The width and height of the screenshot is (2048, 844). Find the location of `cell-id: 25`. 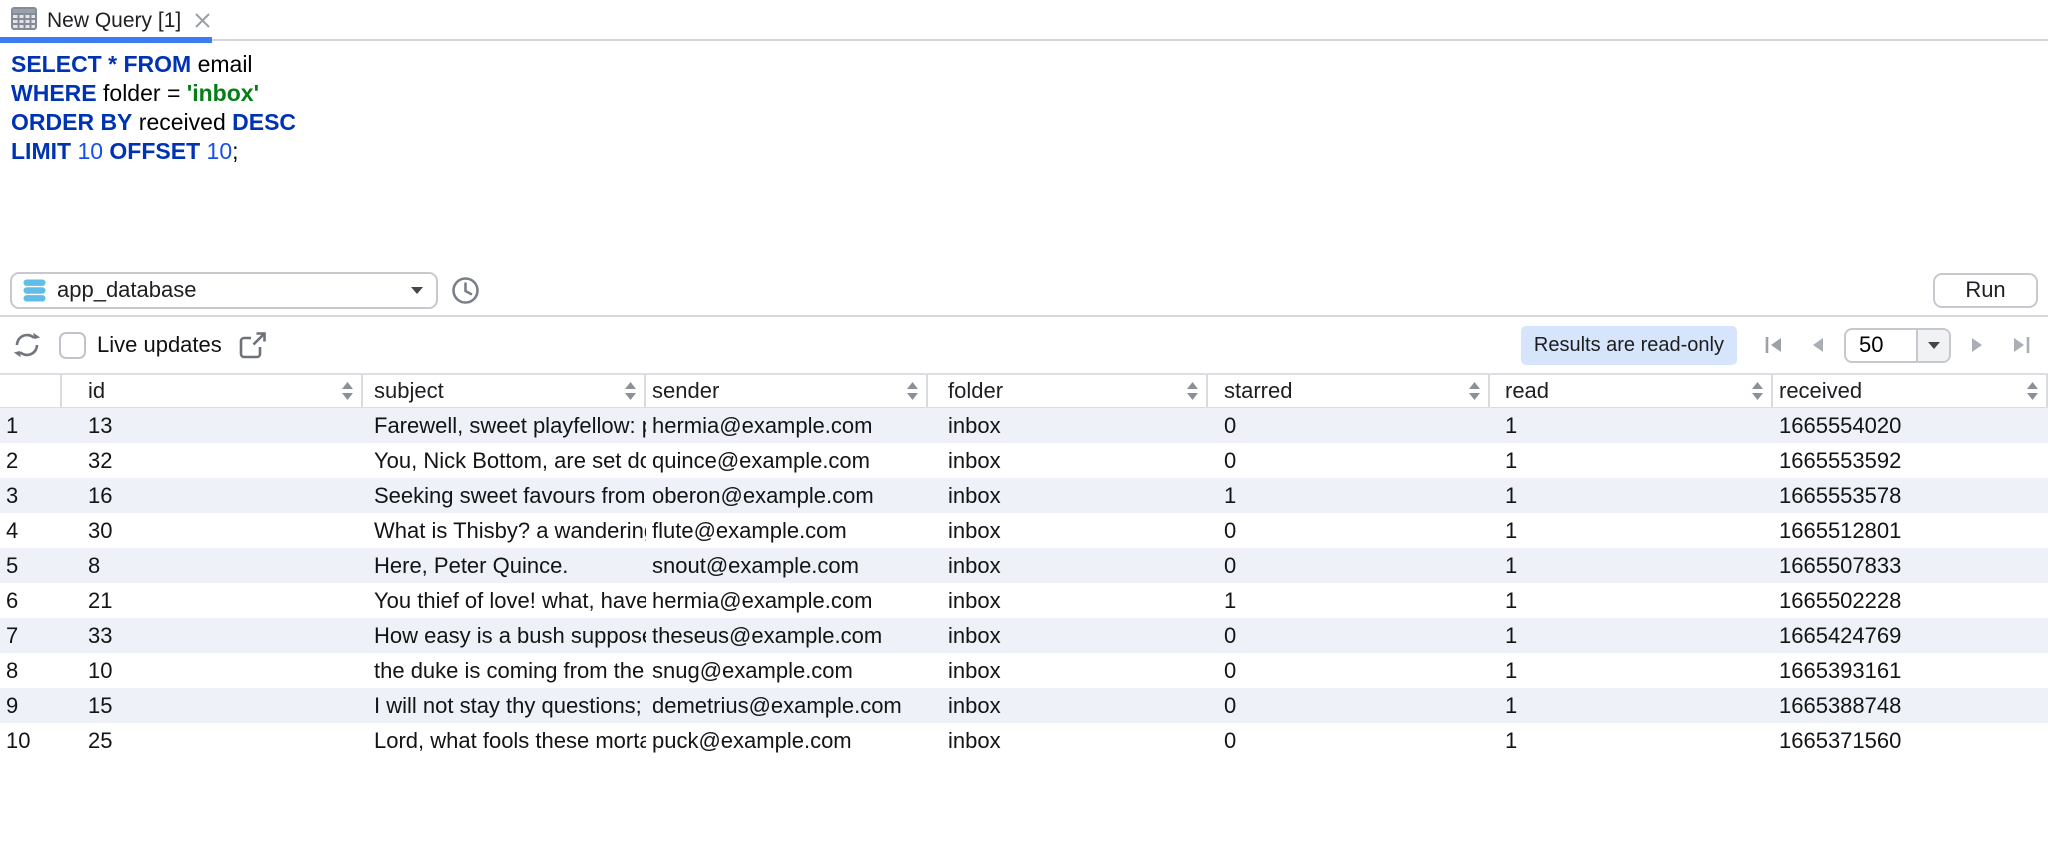

cell-id: 25 is located at coordinates (100, 740).